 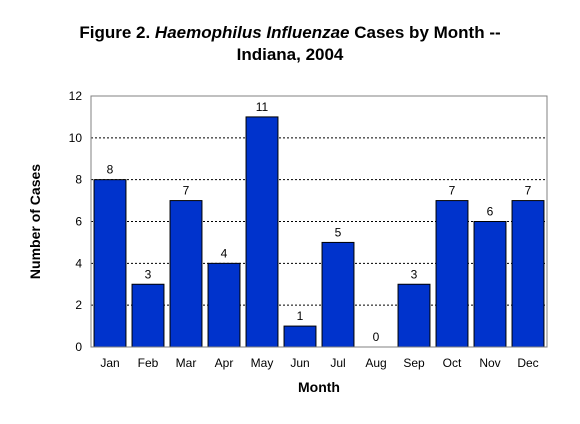 I want to click on chart-title-line2: Indiana, 2004, so click(x=290, y=54).